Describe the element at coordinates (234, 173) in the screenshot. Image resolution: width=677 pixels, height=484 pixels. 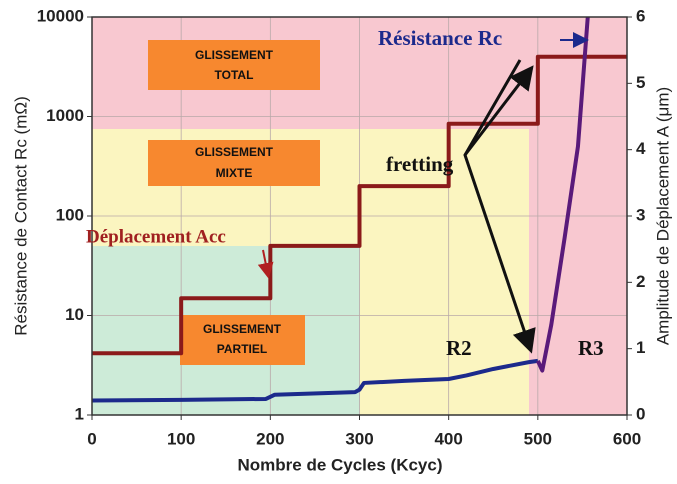
I see `box-label: MIXTE` at that location.